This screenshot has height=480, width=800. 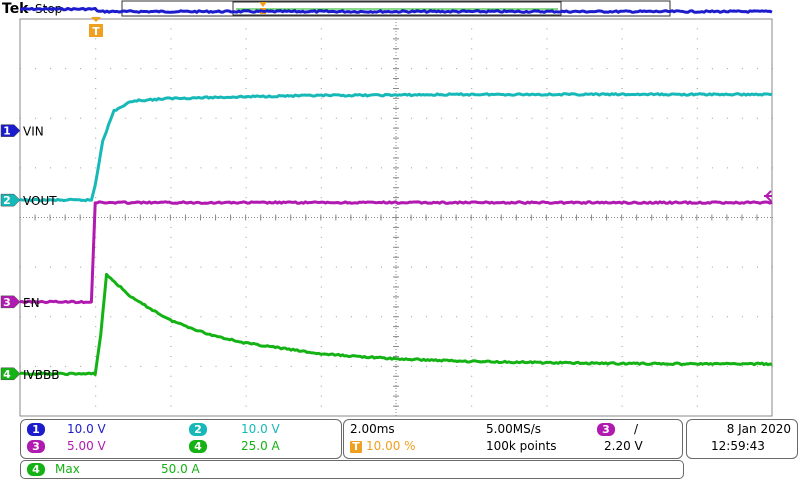 What do you see at coordinates (7, 302) in the screenshot?
I see `ch3-marker-number: 3` at bounding box center [7, 302].